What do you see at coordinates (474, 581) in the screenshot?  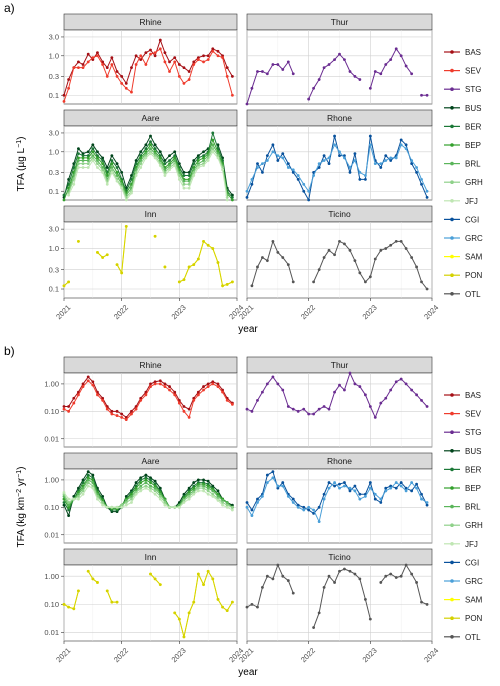 I see `legend-label: GRC` at bounding box center [474, 581].